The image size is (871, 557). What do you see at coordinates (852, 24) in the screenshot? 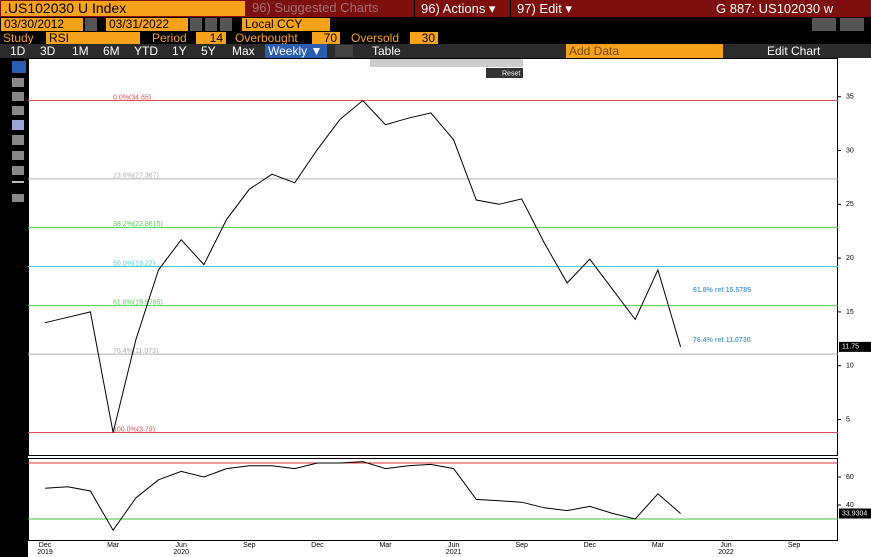
I see `redo-button` at bounding box center [852, 24].